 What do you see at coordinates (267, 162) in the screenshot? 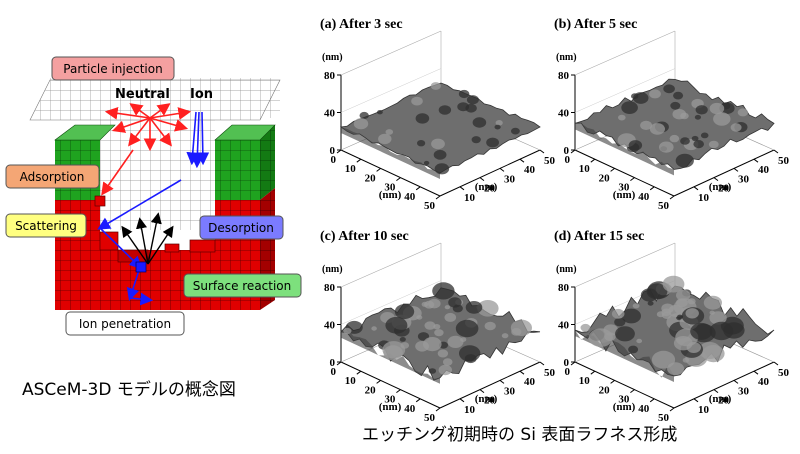
I see `right-mask-side` at bounding box center [267, 162].